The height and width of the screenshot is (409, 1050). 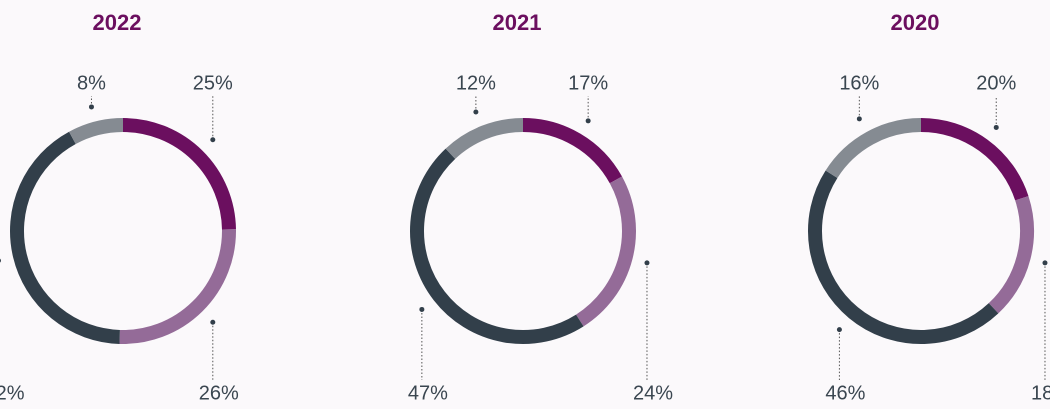 What do you see at coordinates (588, 83) in the screenshot?
I see `data-label: 17%` at bounding box center [588, 83].